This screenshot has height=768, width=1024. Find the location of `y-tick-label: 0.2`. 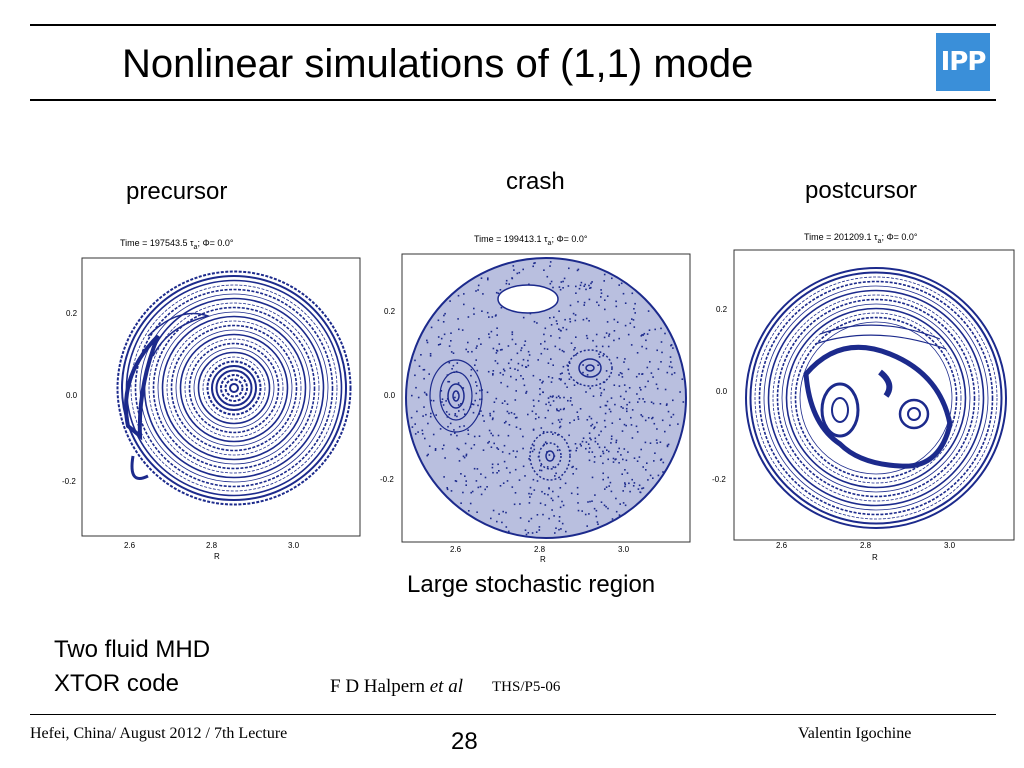

y-tick-label: 0.2 is located at coordinates (722, 309).